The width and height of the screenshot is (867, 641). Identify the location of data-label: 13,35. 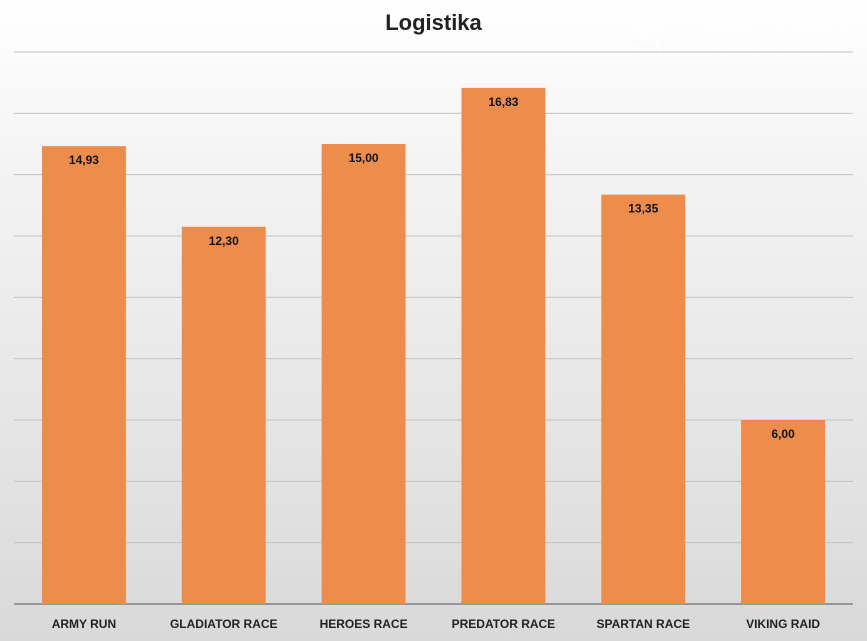
(643, 209).